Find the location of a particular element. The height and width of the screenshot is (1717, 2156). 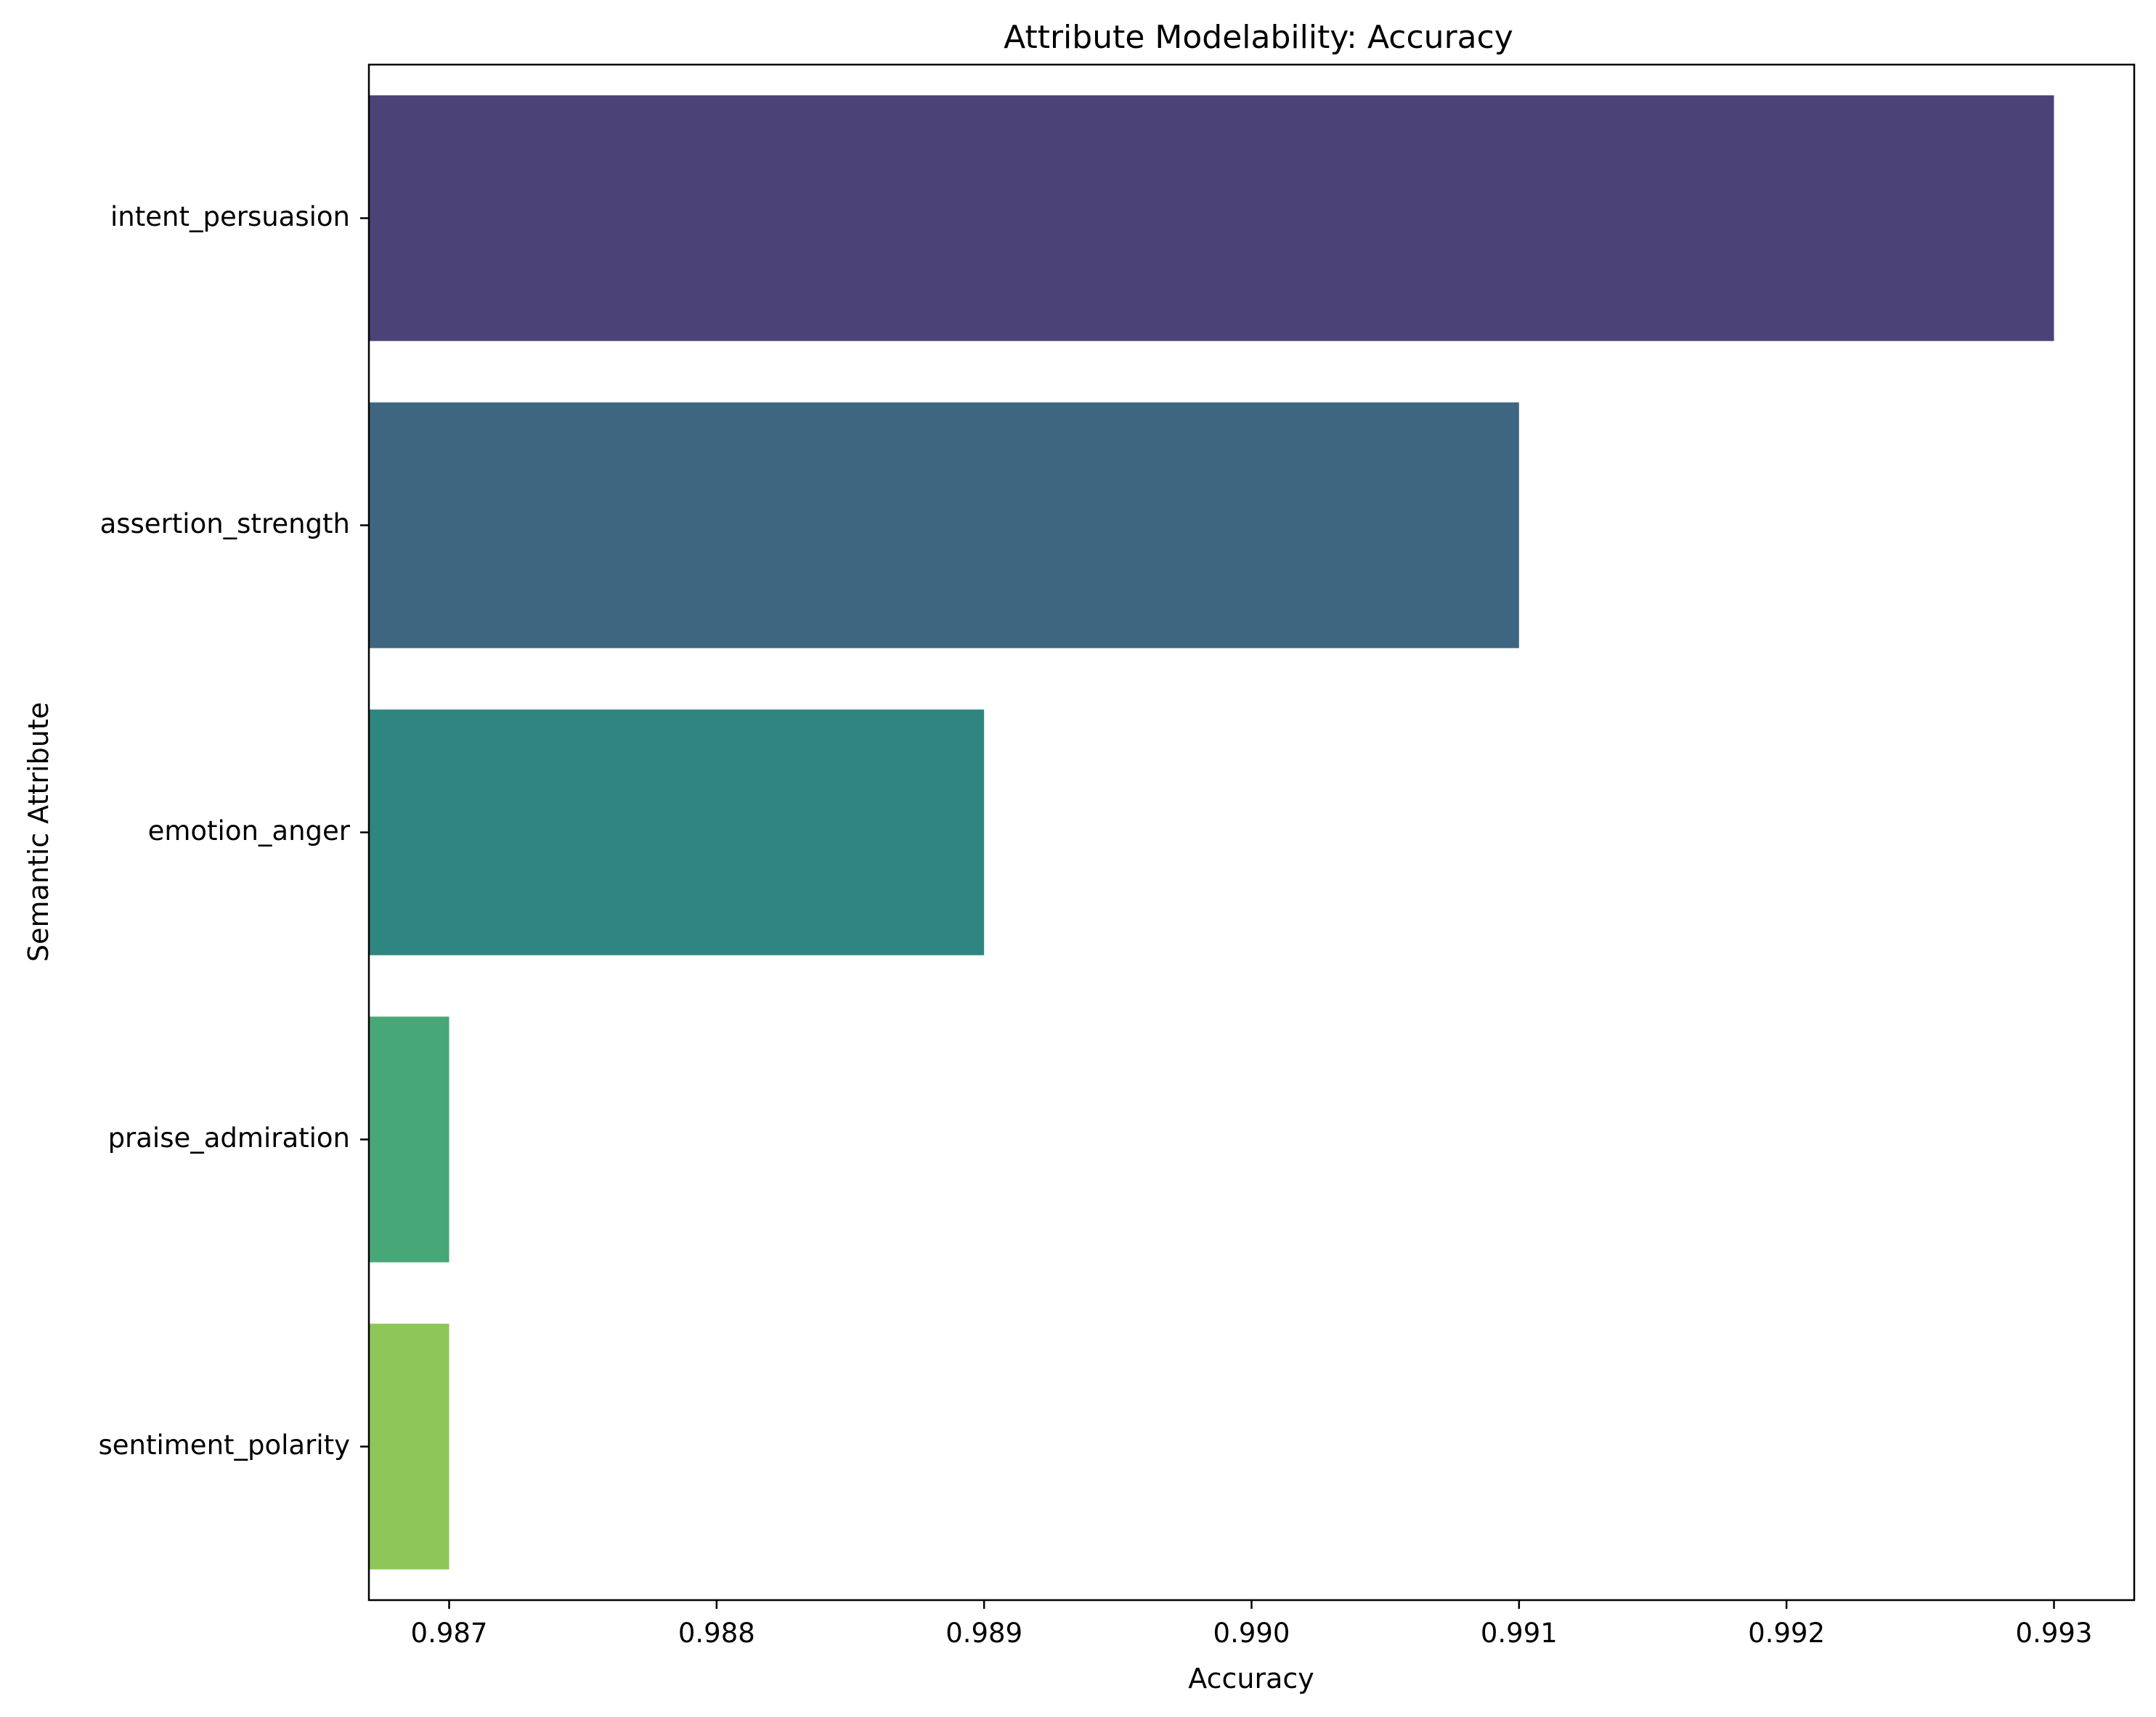

x-tick-label: 0.990 is located at coordinates (1251, 1633).